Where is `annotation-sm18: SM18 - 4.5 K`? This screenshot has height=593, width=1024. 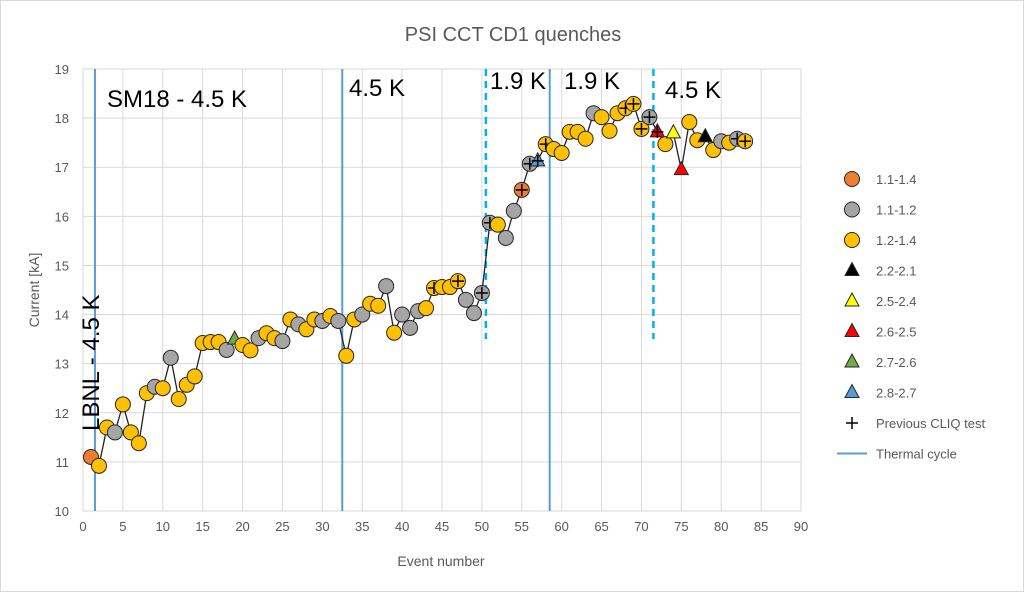 annotation-sm18: SM18 - 4.5 K is located at coordinates (177, 99).